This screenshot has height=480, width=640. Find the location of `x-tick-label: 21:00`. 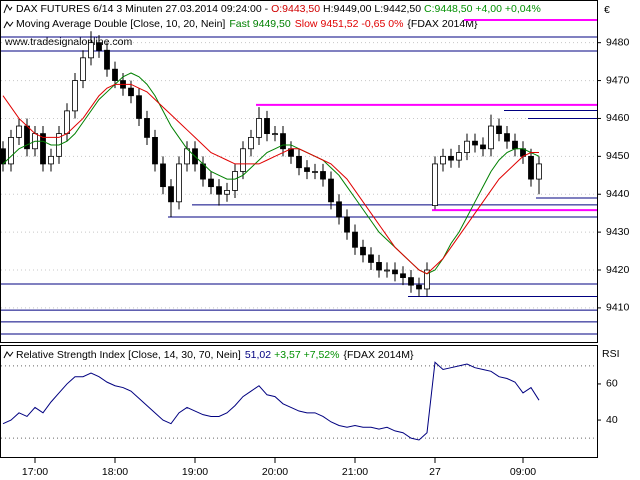

x-tick-label: 21:00 is located at coordinates (355, 472).